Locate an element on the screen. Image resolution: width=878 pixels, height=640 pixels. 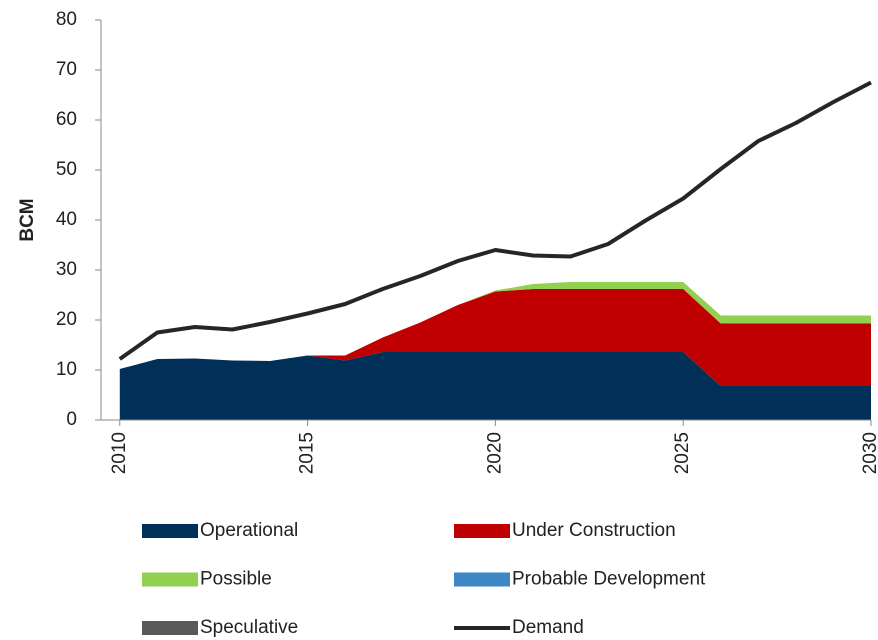
legend-label: Operational is located at coordinates (249, 530).